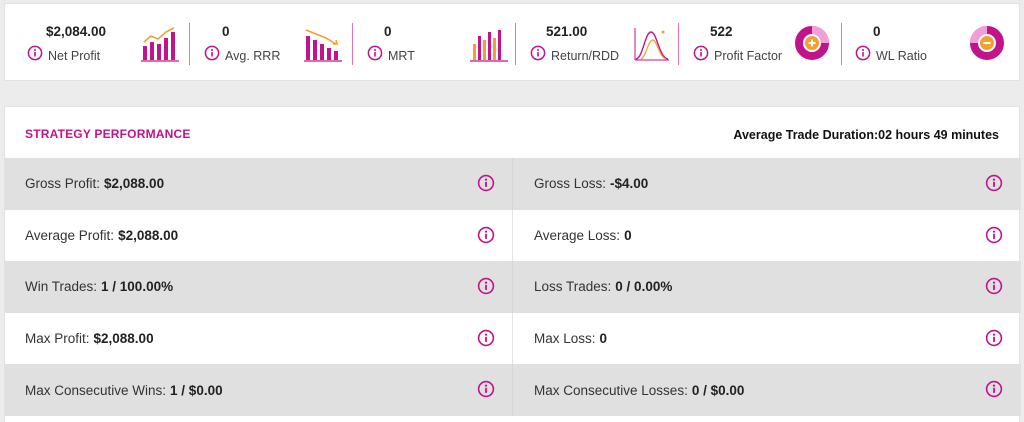 Image resolution: width=1024 pixels, height=422 pixels. What do you see at coordinates (596, 43) in the screenshot?
I see `stat-return-rdd: 521.00 Return/RDD` at bounding box center [596, 43].